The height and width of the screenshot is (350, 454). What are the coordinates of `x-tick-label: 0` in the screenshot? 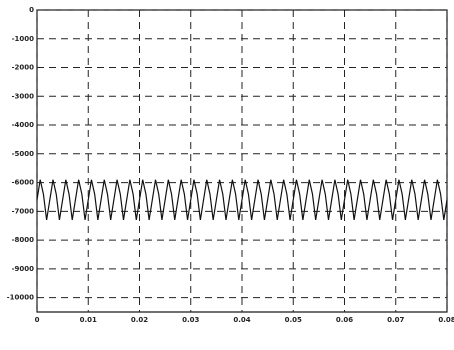 It's located at (37, 320).